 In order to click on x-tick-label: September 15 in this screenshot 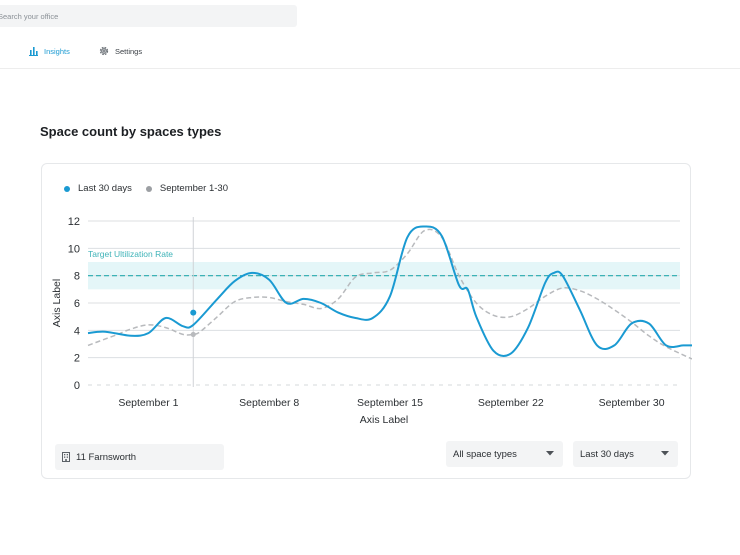, I will do `click(390, 403)`.